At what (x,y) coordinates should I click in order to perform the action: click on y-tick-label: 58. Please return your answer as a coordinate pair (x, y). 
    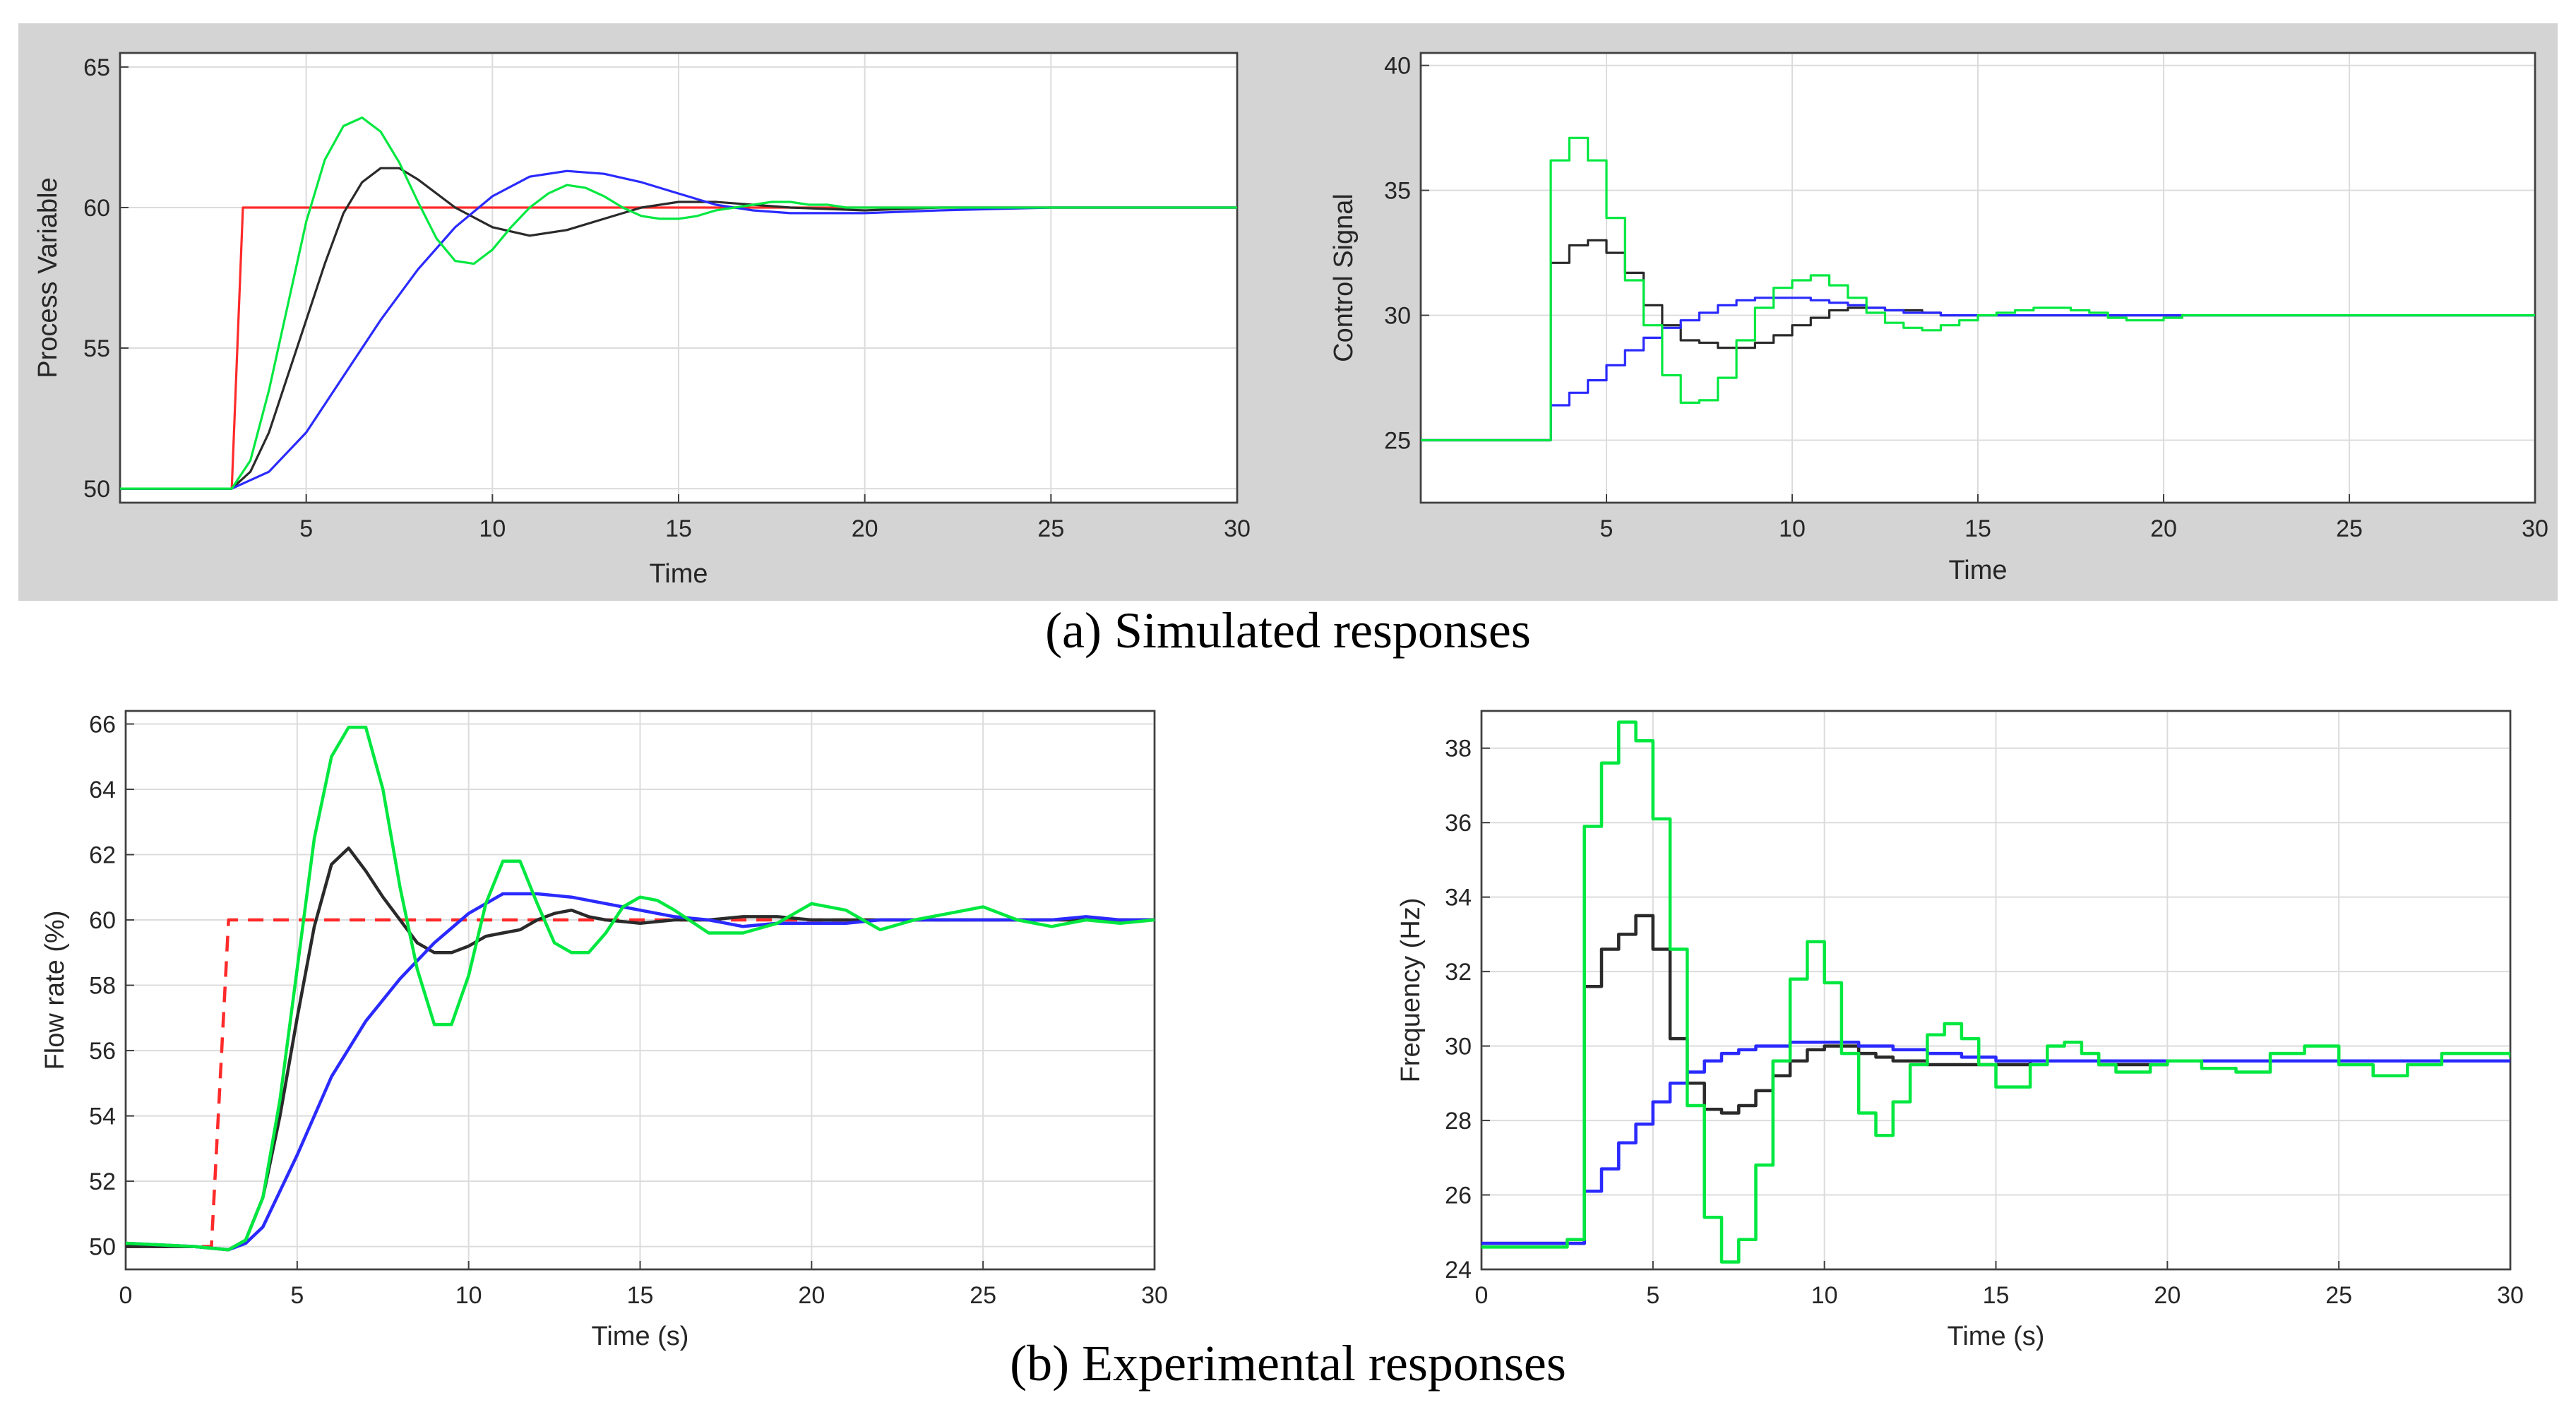
    Looking at the image, I should click on (102, 986).